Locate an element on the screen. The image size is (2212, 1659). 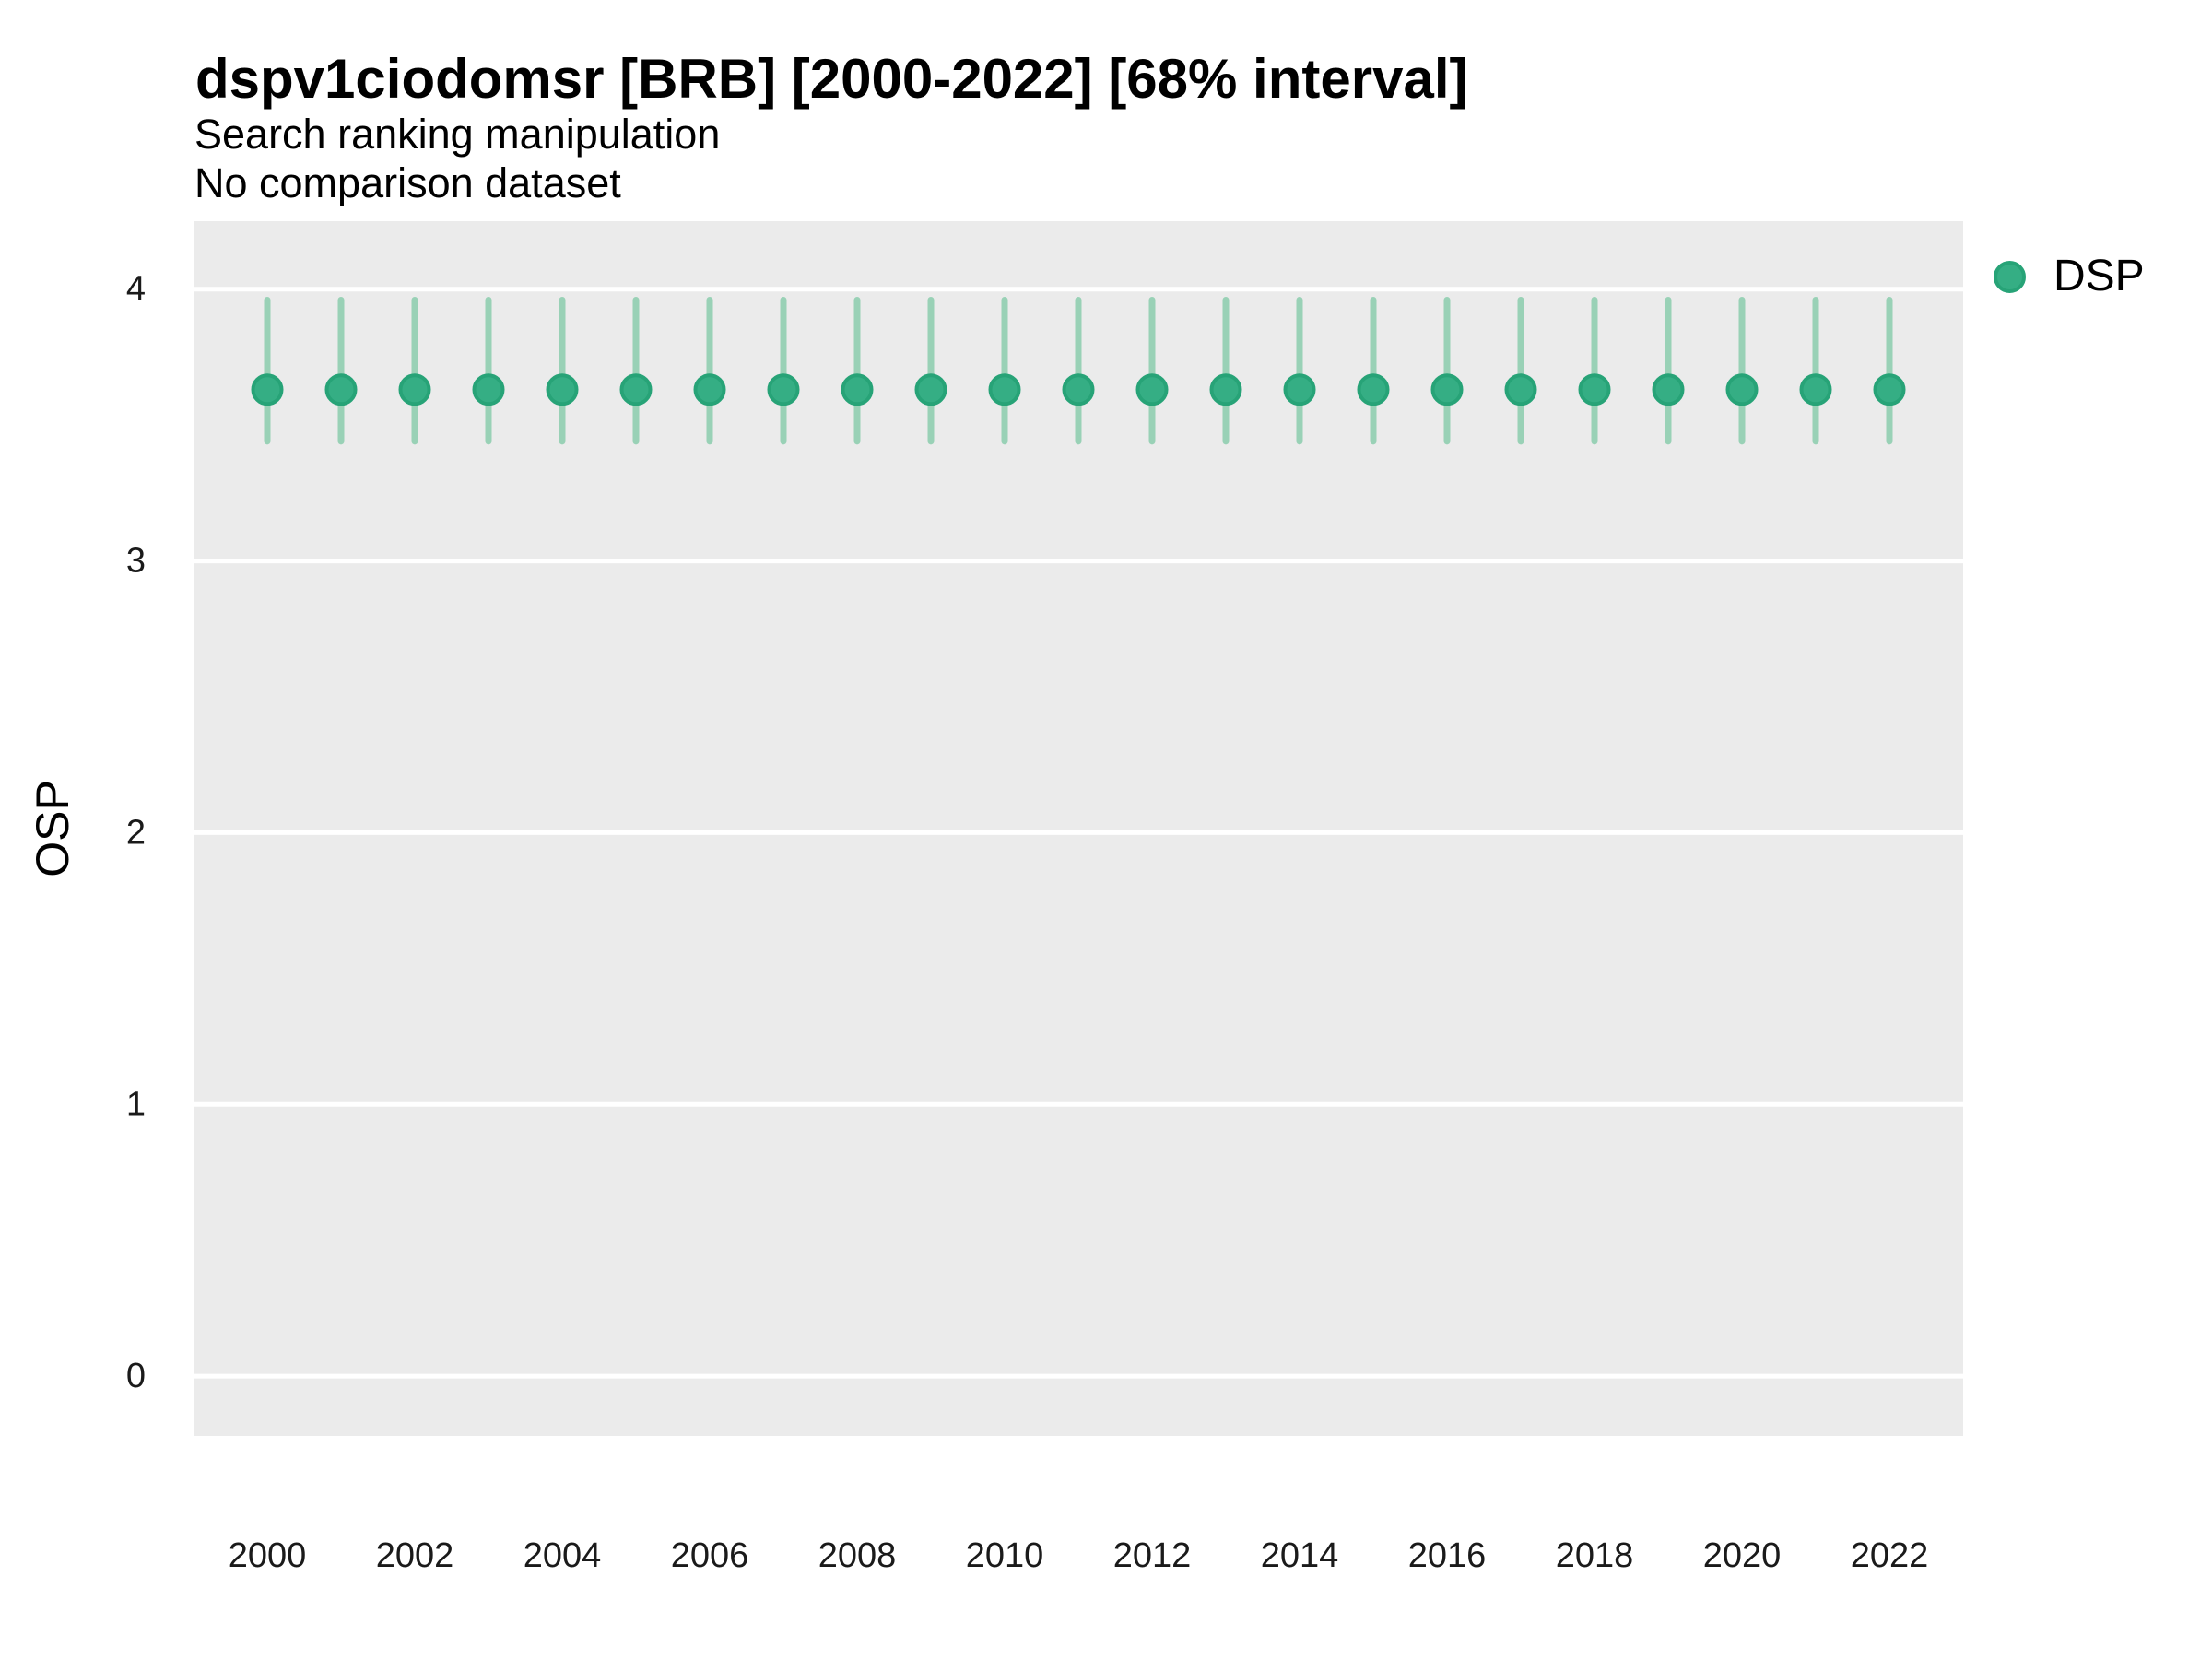
chart-subtitle-2: No comparison dataset is located at coordinates (407, 182).